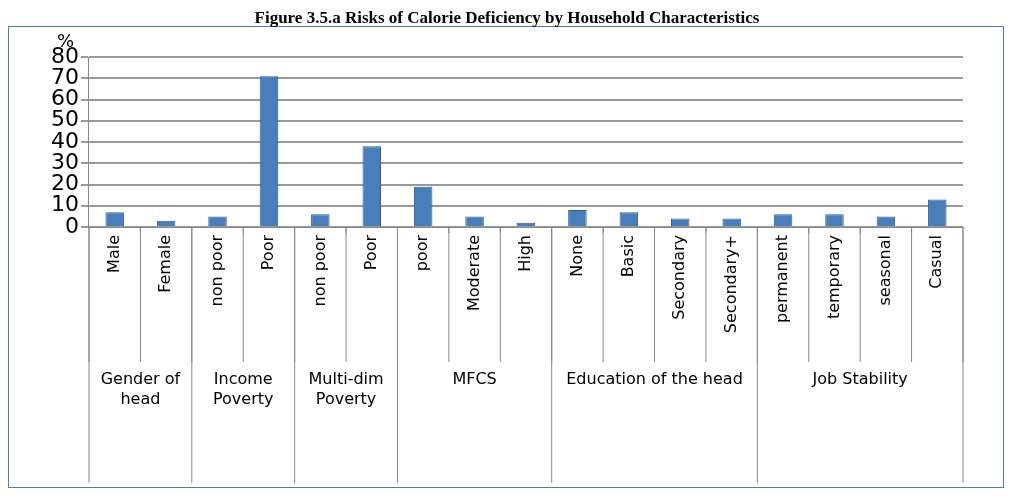 This screenshot has width=1014, height=501. What do you see at coordinates (833, 277) in the screenshot?
I see `x-tick-label: temporary` at bounding box center [833, 277].